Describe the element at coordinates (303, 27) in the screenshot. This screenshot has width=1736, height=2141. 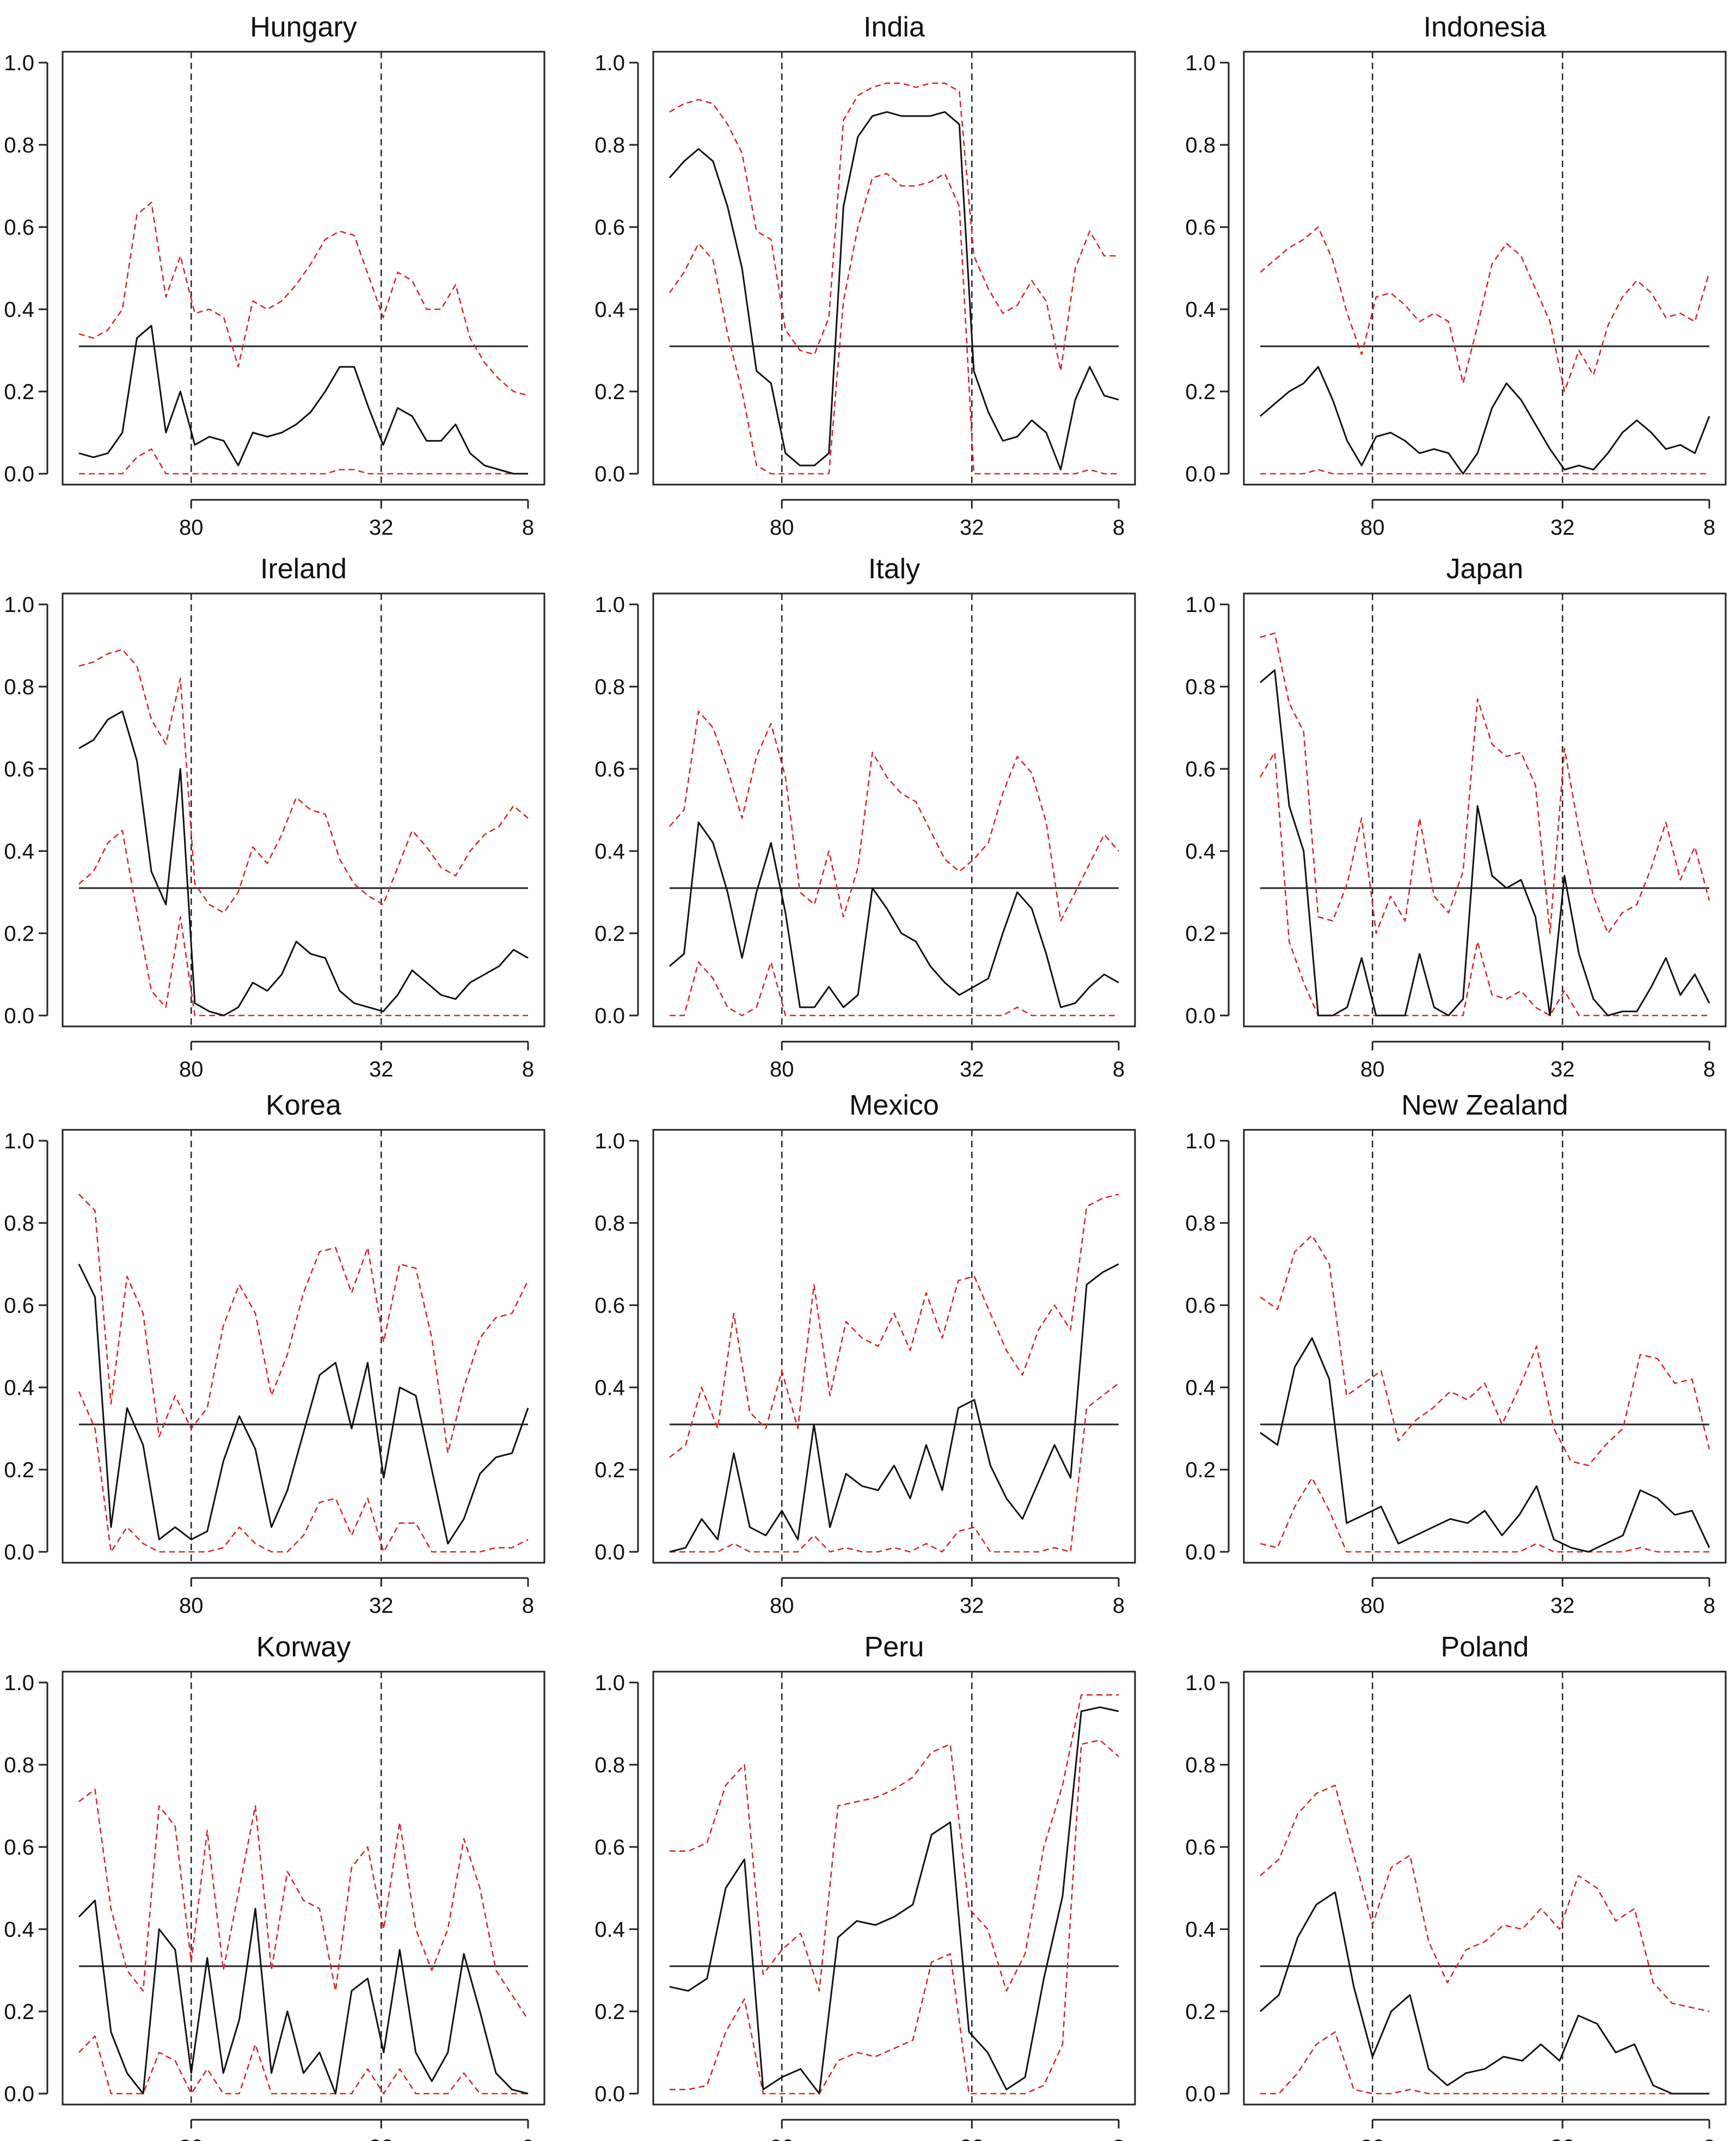
I see `panel-title: Hungary` at that location.